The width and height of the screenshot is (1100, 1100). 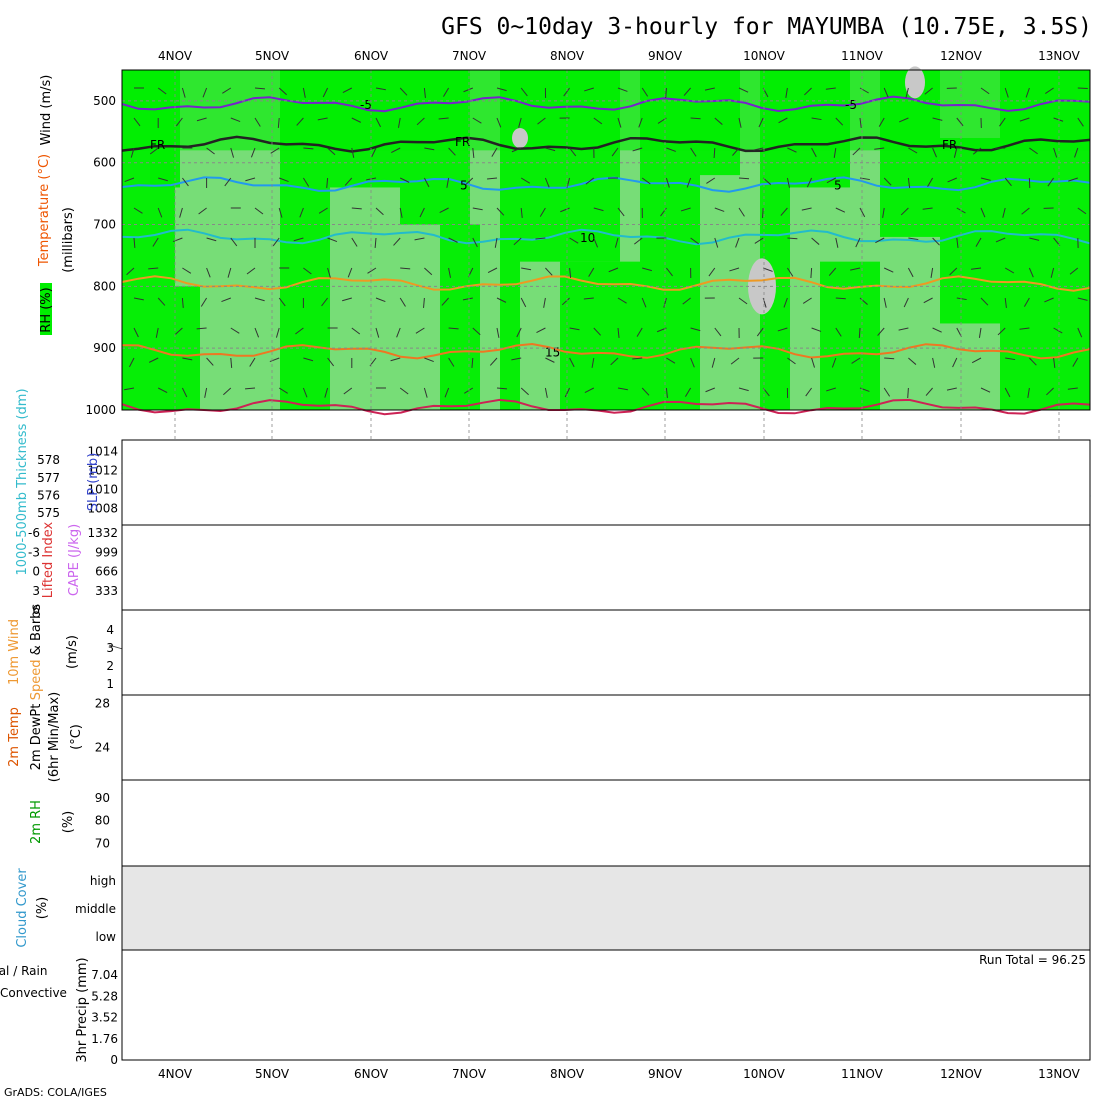 What do you see at coordinates (46, 309) in the screenshot?
I see `rh-axis-label: RH (%)` at bounding box center [46, 309].